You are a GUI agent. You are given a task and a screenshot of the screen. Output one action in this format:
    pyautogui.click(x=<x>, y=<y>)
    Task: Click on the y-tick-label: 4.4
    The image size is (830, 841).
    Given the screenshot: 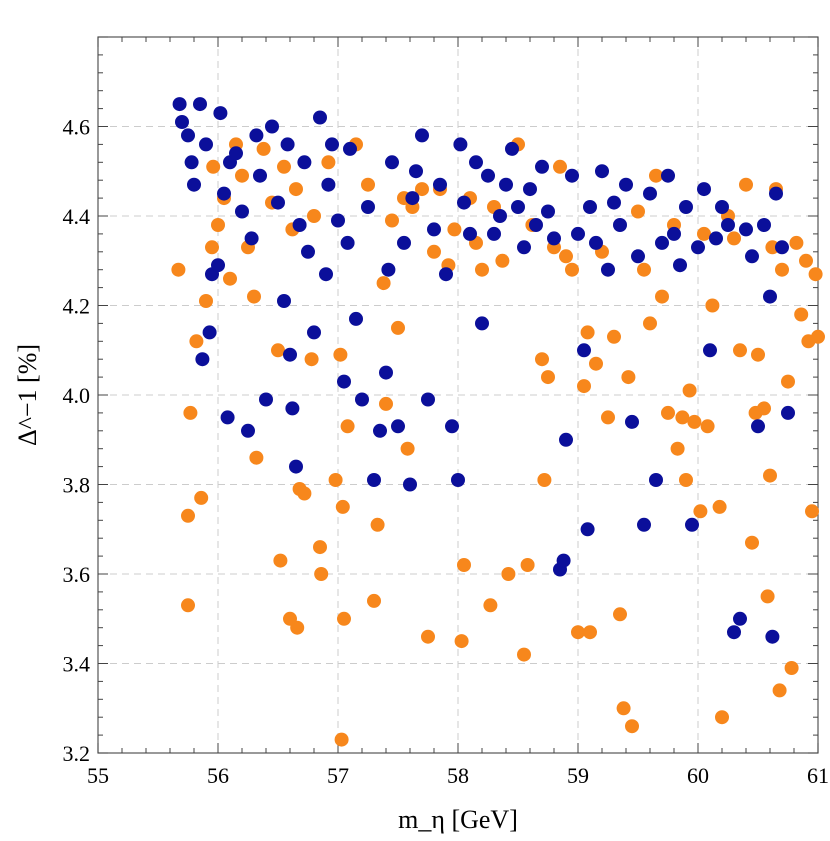 What is the action you would take?
    pyautogui.click(x=77, y=216)
    